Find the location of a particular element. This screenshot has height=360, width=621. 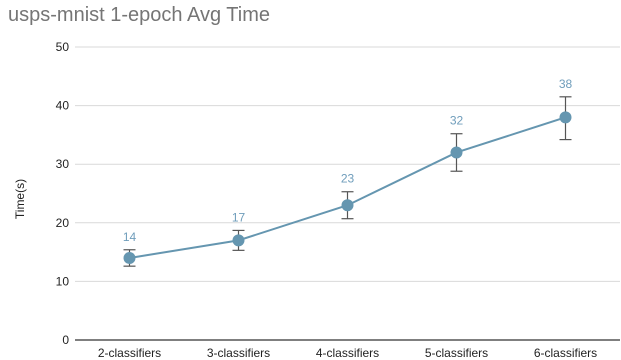

y-tick-label: 0 is located at coordinates (65, 340).